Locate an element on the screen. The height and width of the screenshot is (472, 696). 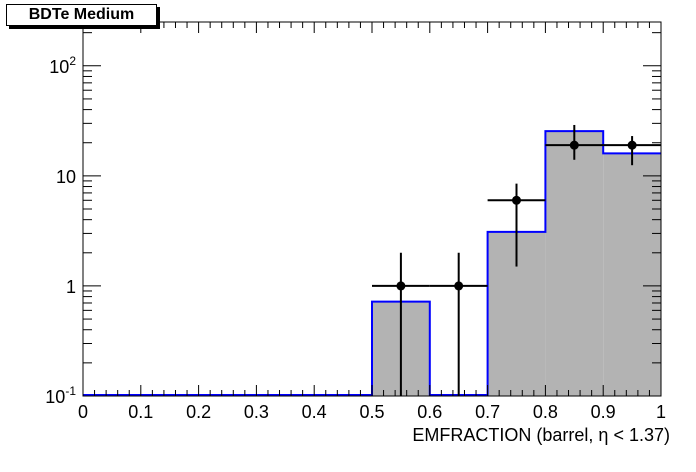
x-tick-label: 0.5 is located at coordinates (371, 412).